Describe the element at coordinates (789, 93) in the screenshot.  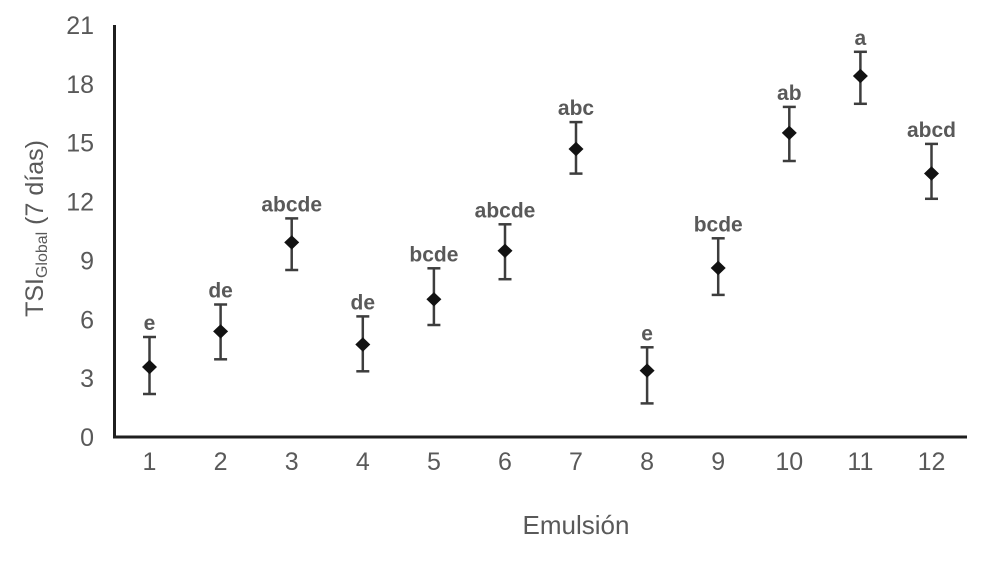
I see `svg-text: ab` at that location.